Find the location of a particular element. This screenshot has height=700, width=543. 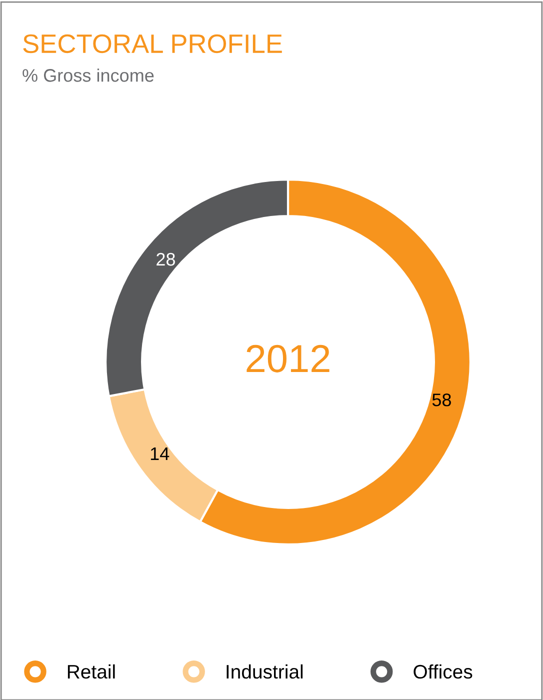

chart-subtitle: % Gross income is located at coordinates (88, 75).